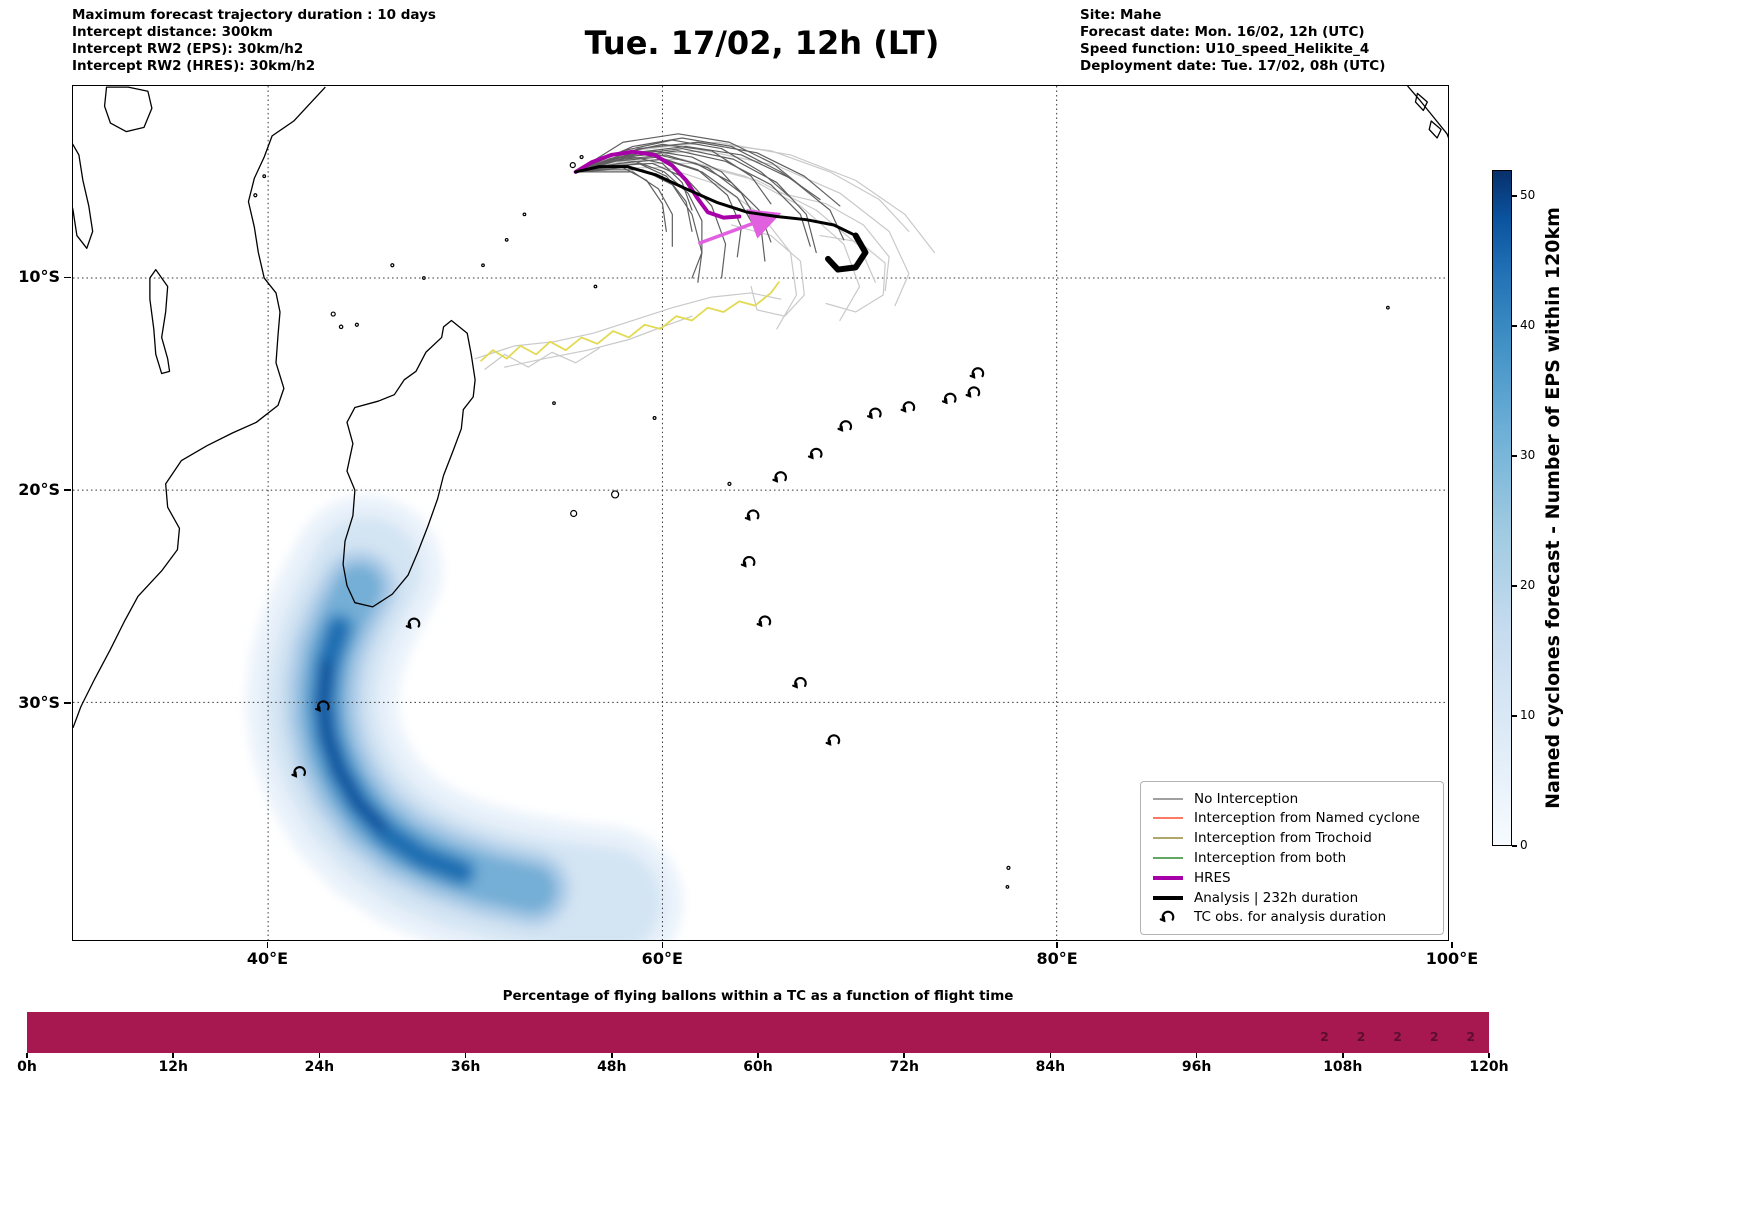 Image resolution: width=1752 pixels, height=1213 pixels. What do you see at coordinates (1196, 1067) in the screenshot?
I see `bottom-axis-tick-label: 96h` at bounding box center [1196, 1067].